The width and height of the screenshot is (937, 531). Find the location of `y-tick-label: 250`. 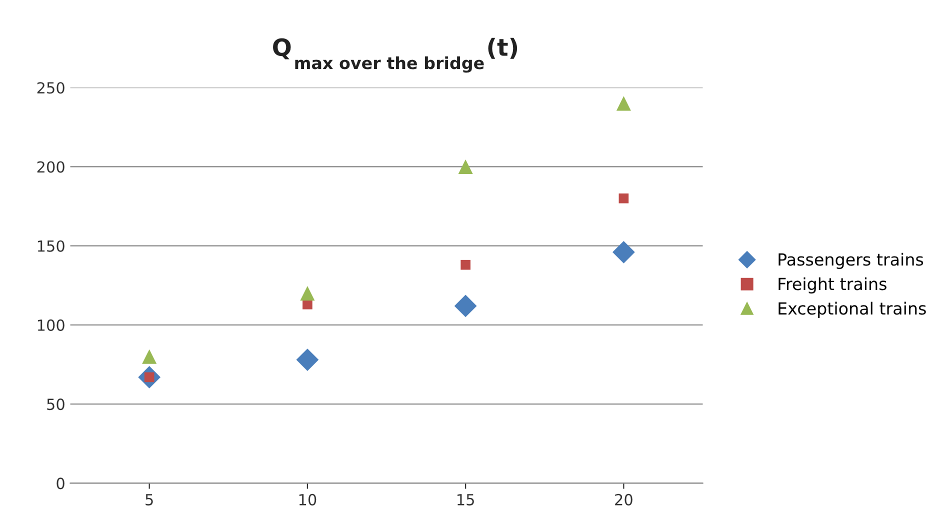

y-tick-label: 250 is located at coordinates (50, 88).